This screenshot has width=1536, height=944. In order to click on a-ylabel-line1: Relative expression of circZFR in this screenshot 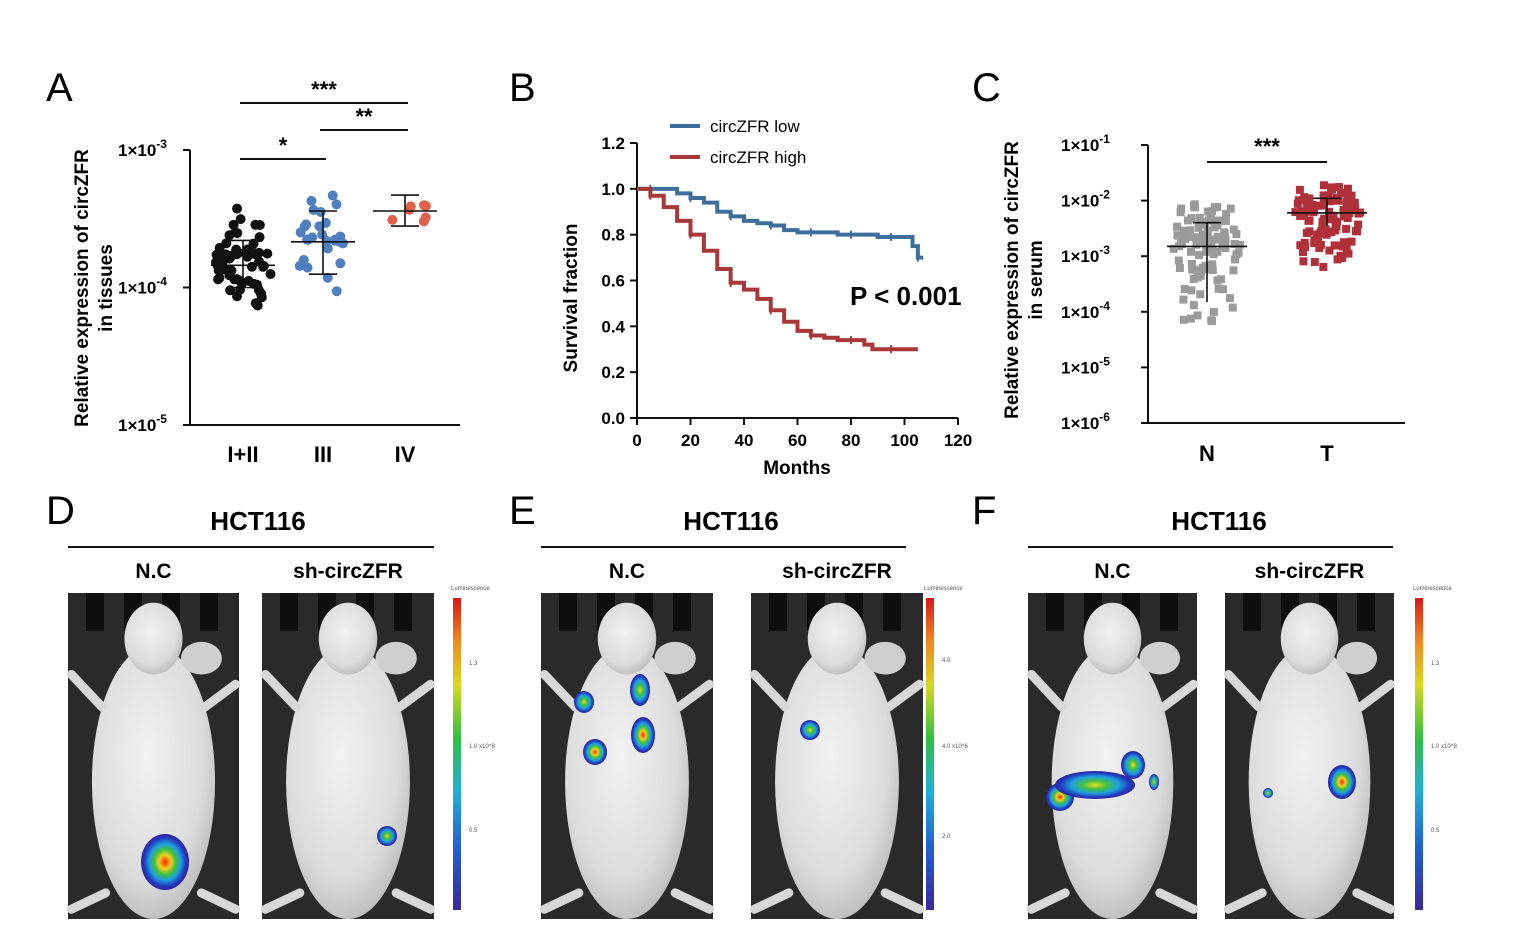, I will do `click(82, 288)`.